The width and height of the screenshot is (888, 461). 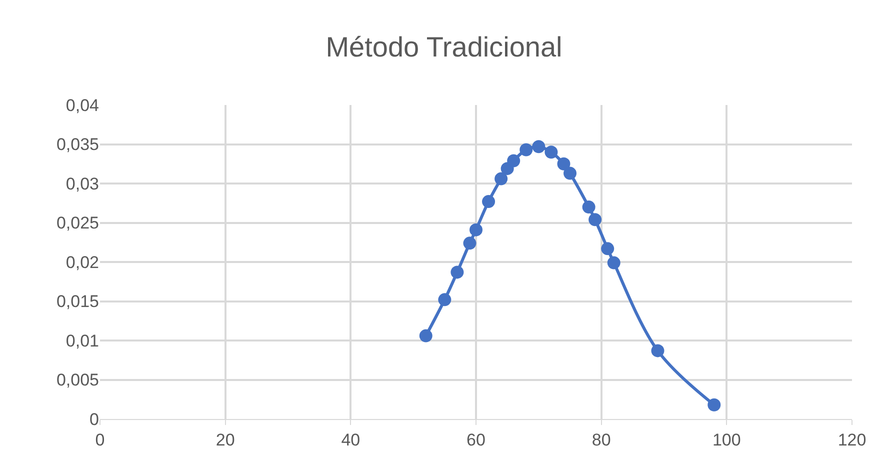 What do you see at coordinates (82, 184) in the screenshot?
I see `y-tick-label: 0,03` at bounding box center [82, 184].